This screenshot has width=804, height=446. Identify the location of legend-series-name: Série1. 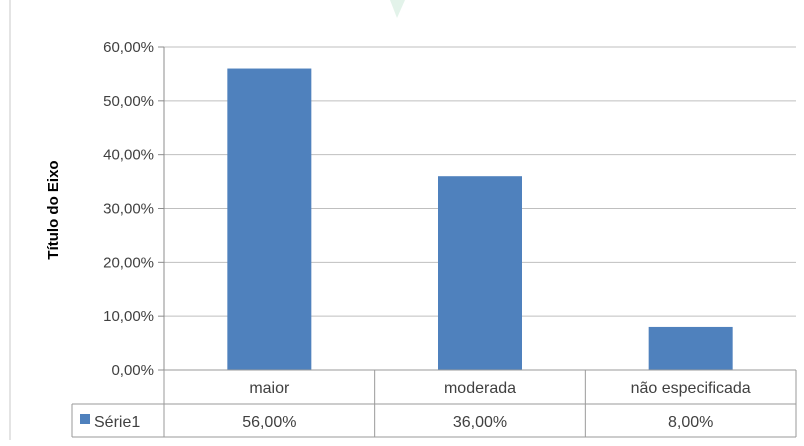
(117, 422).